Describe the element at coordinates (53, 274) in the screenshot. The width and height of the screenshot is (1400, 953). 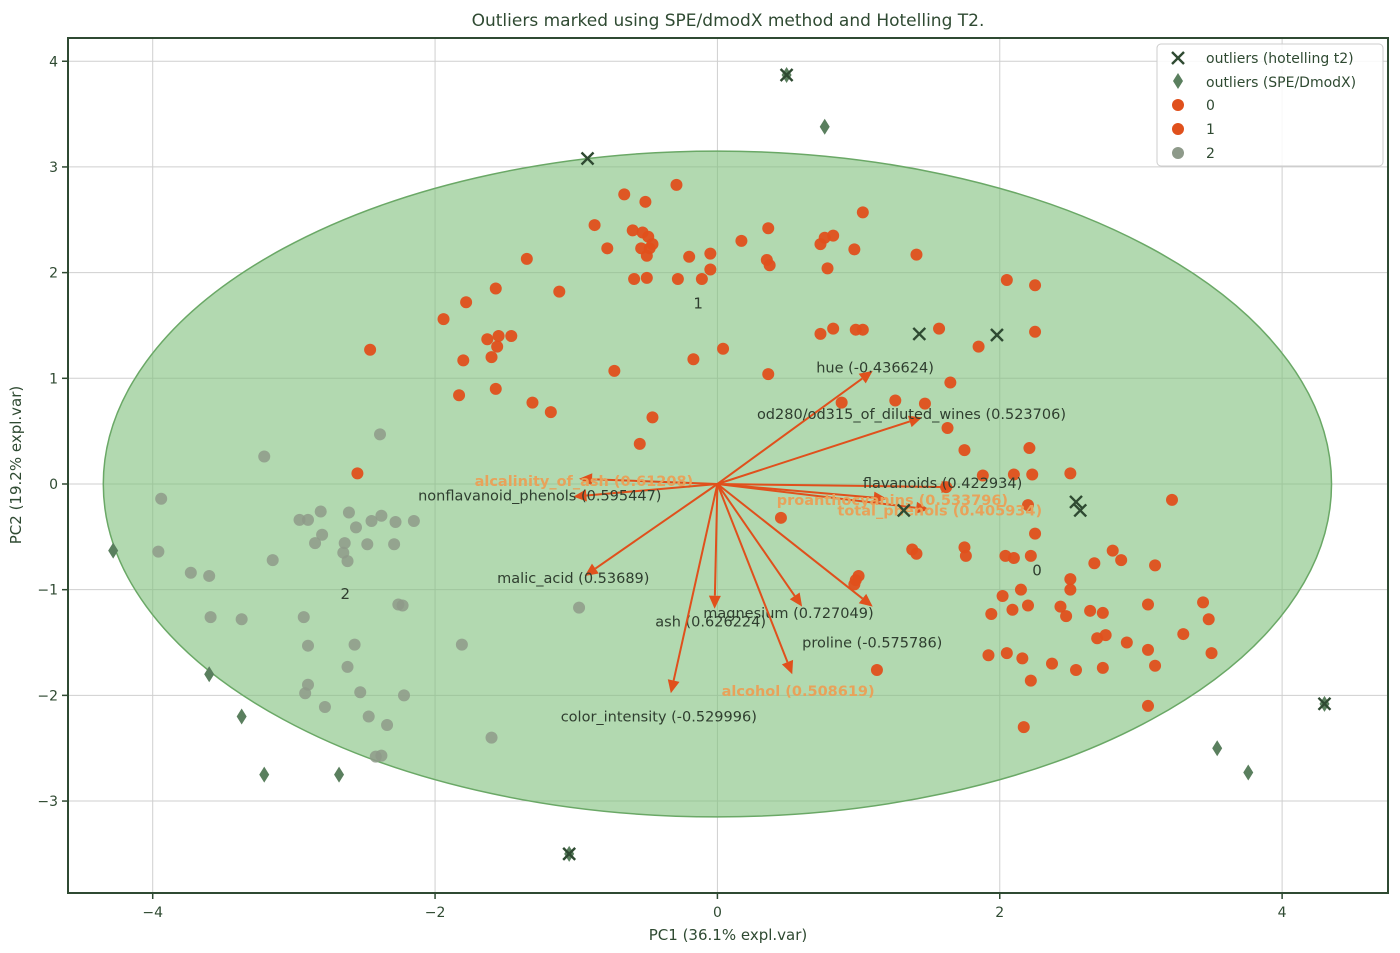
I see `y-tick-label: 2` at that location.